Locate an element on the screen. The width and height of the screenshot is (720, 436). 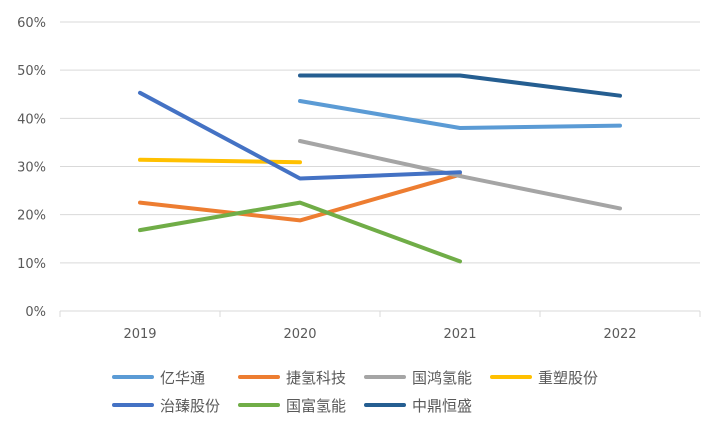
legend-label: 国富氢能 is located at coordinates (316, 406).